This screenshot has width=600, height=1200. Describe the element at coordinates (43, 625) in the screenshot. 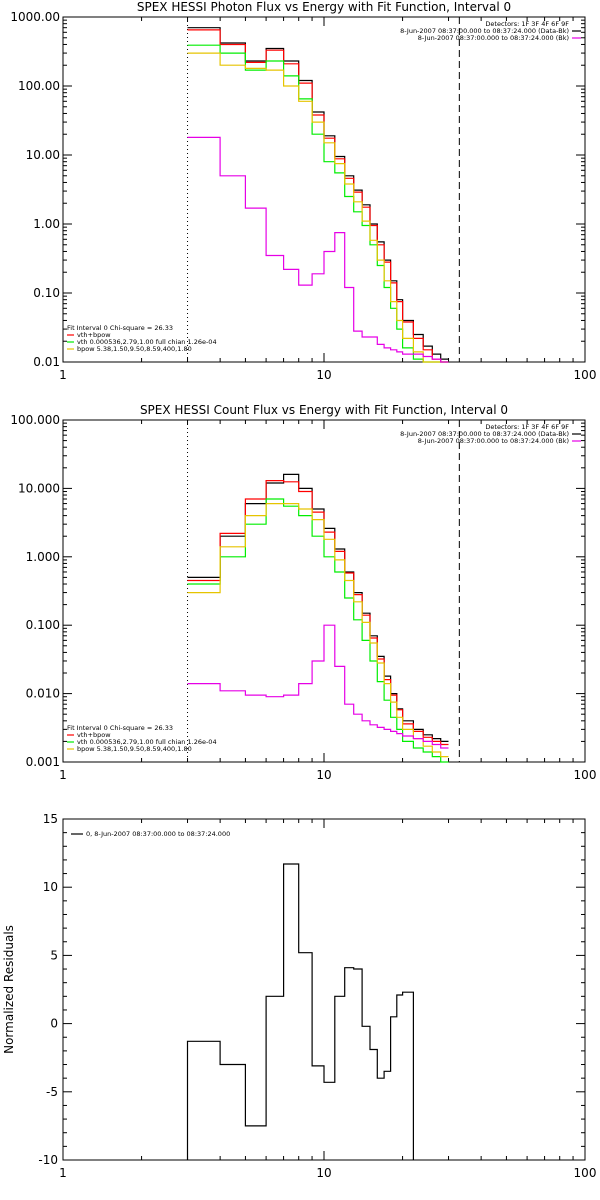

I see `y-tick-label: 0.100` at that location.